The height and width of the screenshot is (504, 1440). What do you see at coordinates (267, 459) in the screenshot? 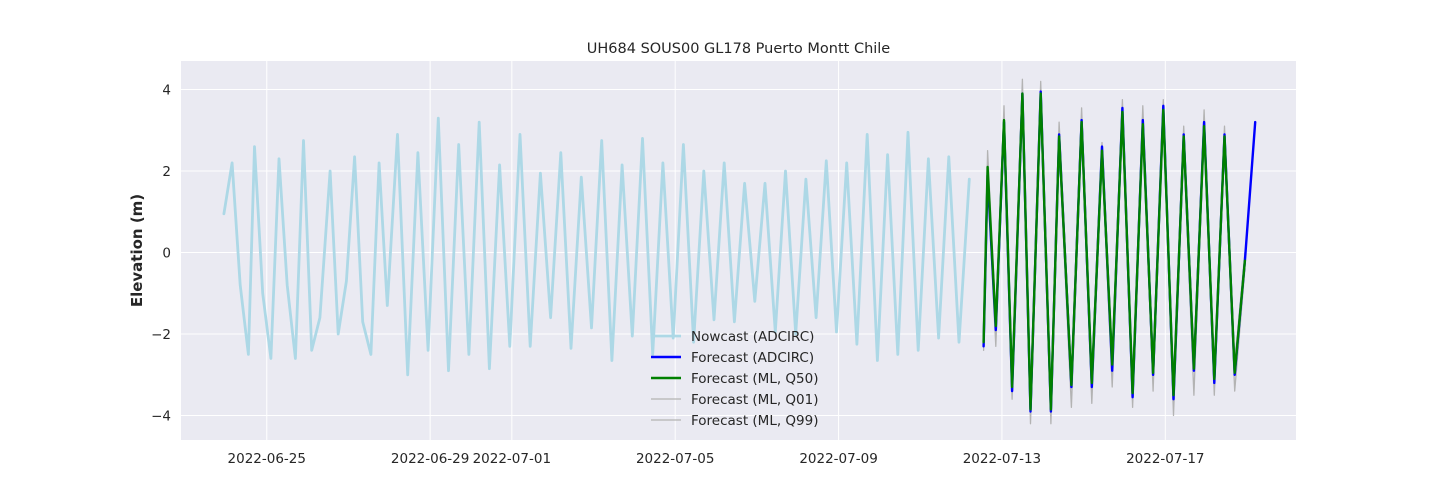
I see `x-tick-label: 2022-06-25` at bounding box center [267, 459].